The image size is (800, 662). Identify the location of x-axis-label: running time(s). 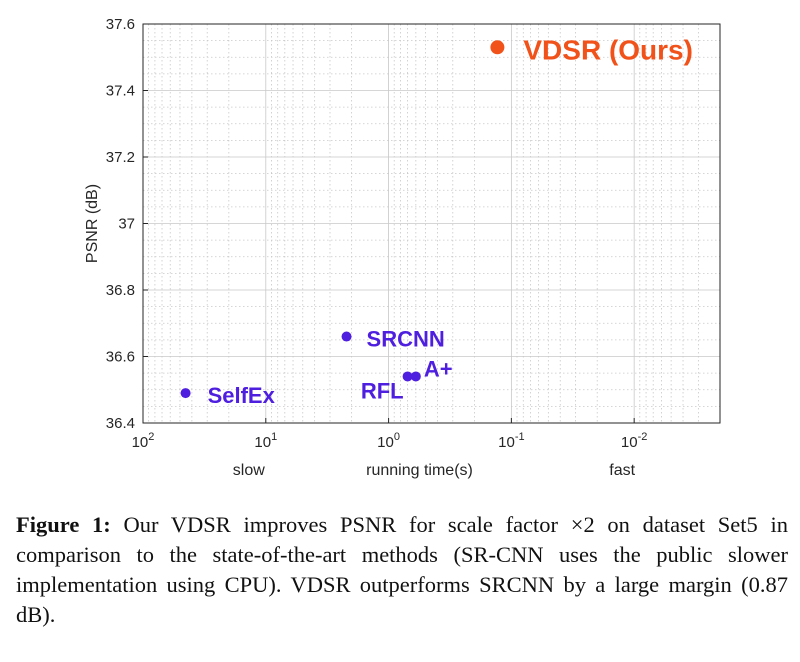
(419, 470).